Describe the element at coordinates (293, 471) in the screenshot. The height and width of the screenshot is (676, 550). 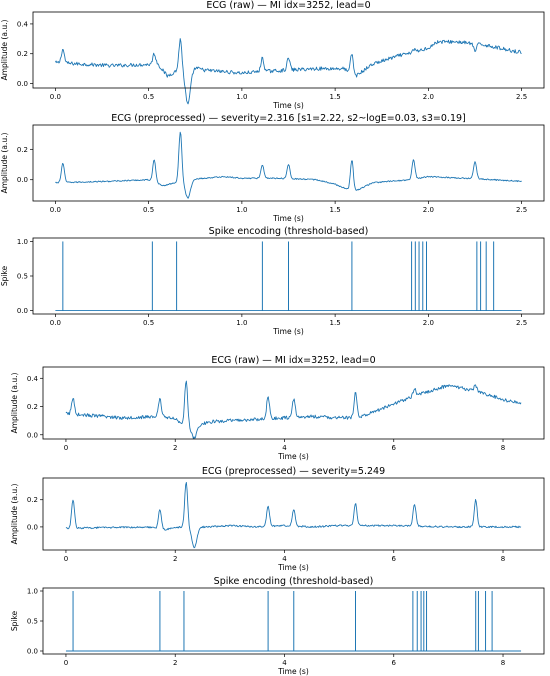
I see `chart-title: ECG (preprocessed) — severity=5.249` at that location.